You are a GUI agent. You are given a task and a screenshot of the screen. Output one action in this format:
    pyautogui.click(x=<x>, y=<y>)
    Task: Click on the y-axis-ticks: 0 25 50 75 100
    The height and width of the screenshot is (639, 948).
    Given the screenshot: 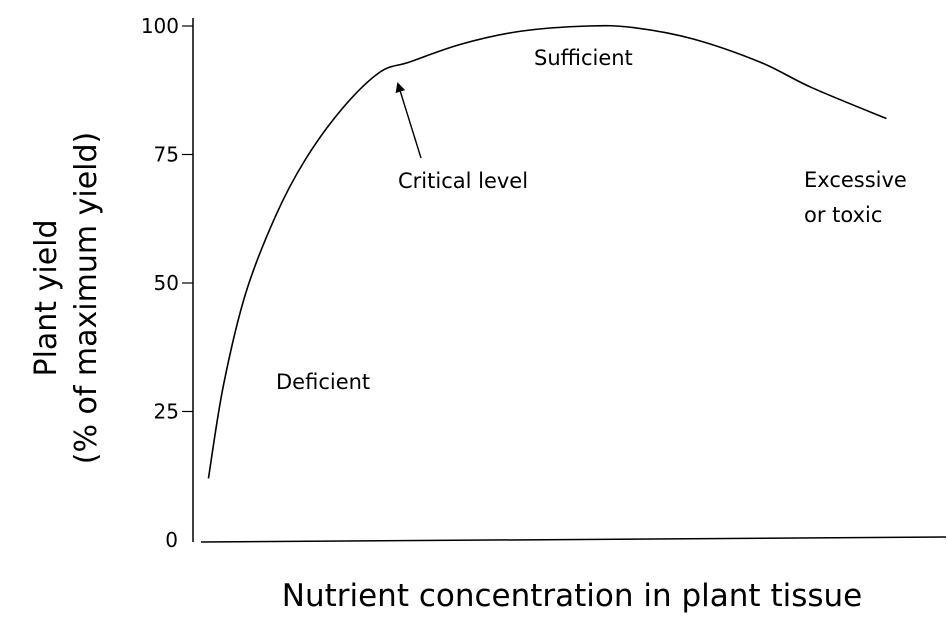 What is the action you would take?
    pyautogui.click(x=167, y=283)
    